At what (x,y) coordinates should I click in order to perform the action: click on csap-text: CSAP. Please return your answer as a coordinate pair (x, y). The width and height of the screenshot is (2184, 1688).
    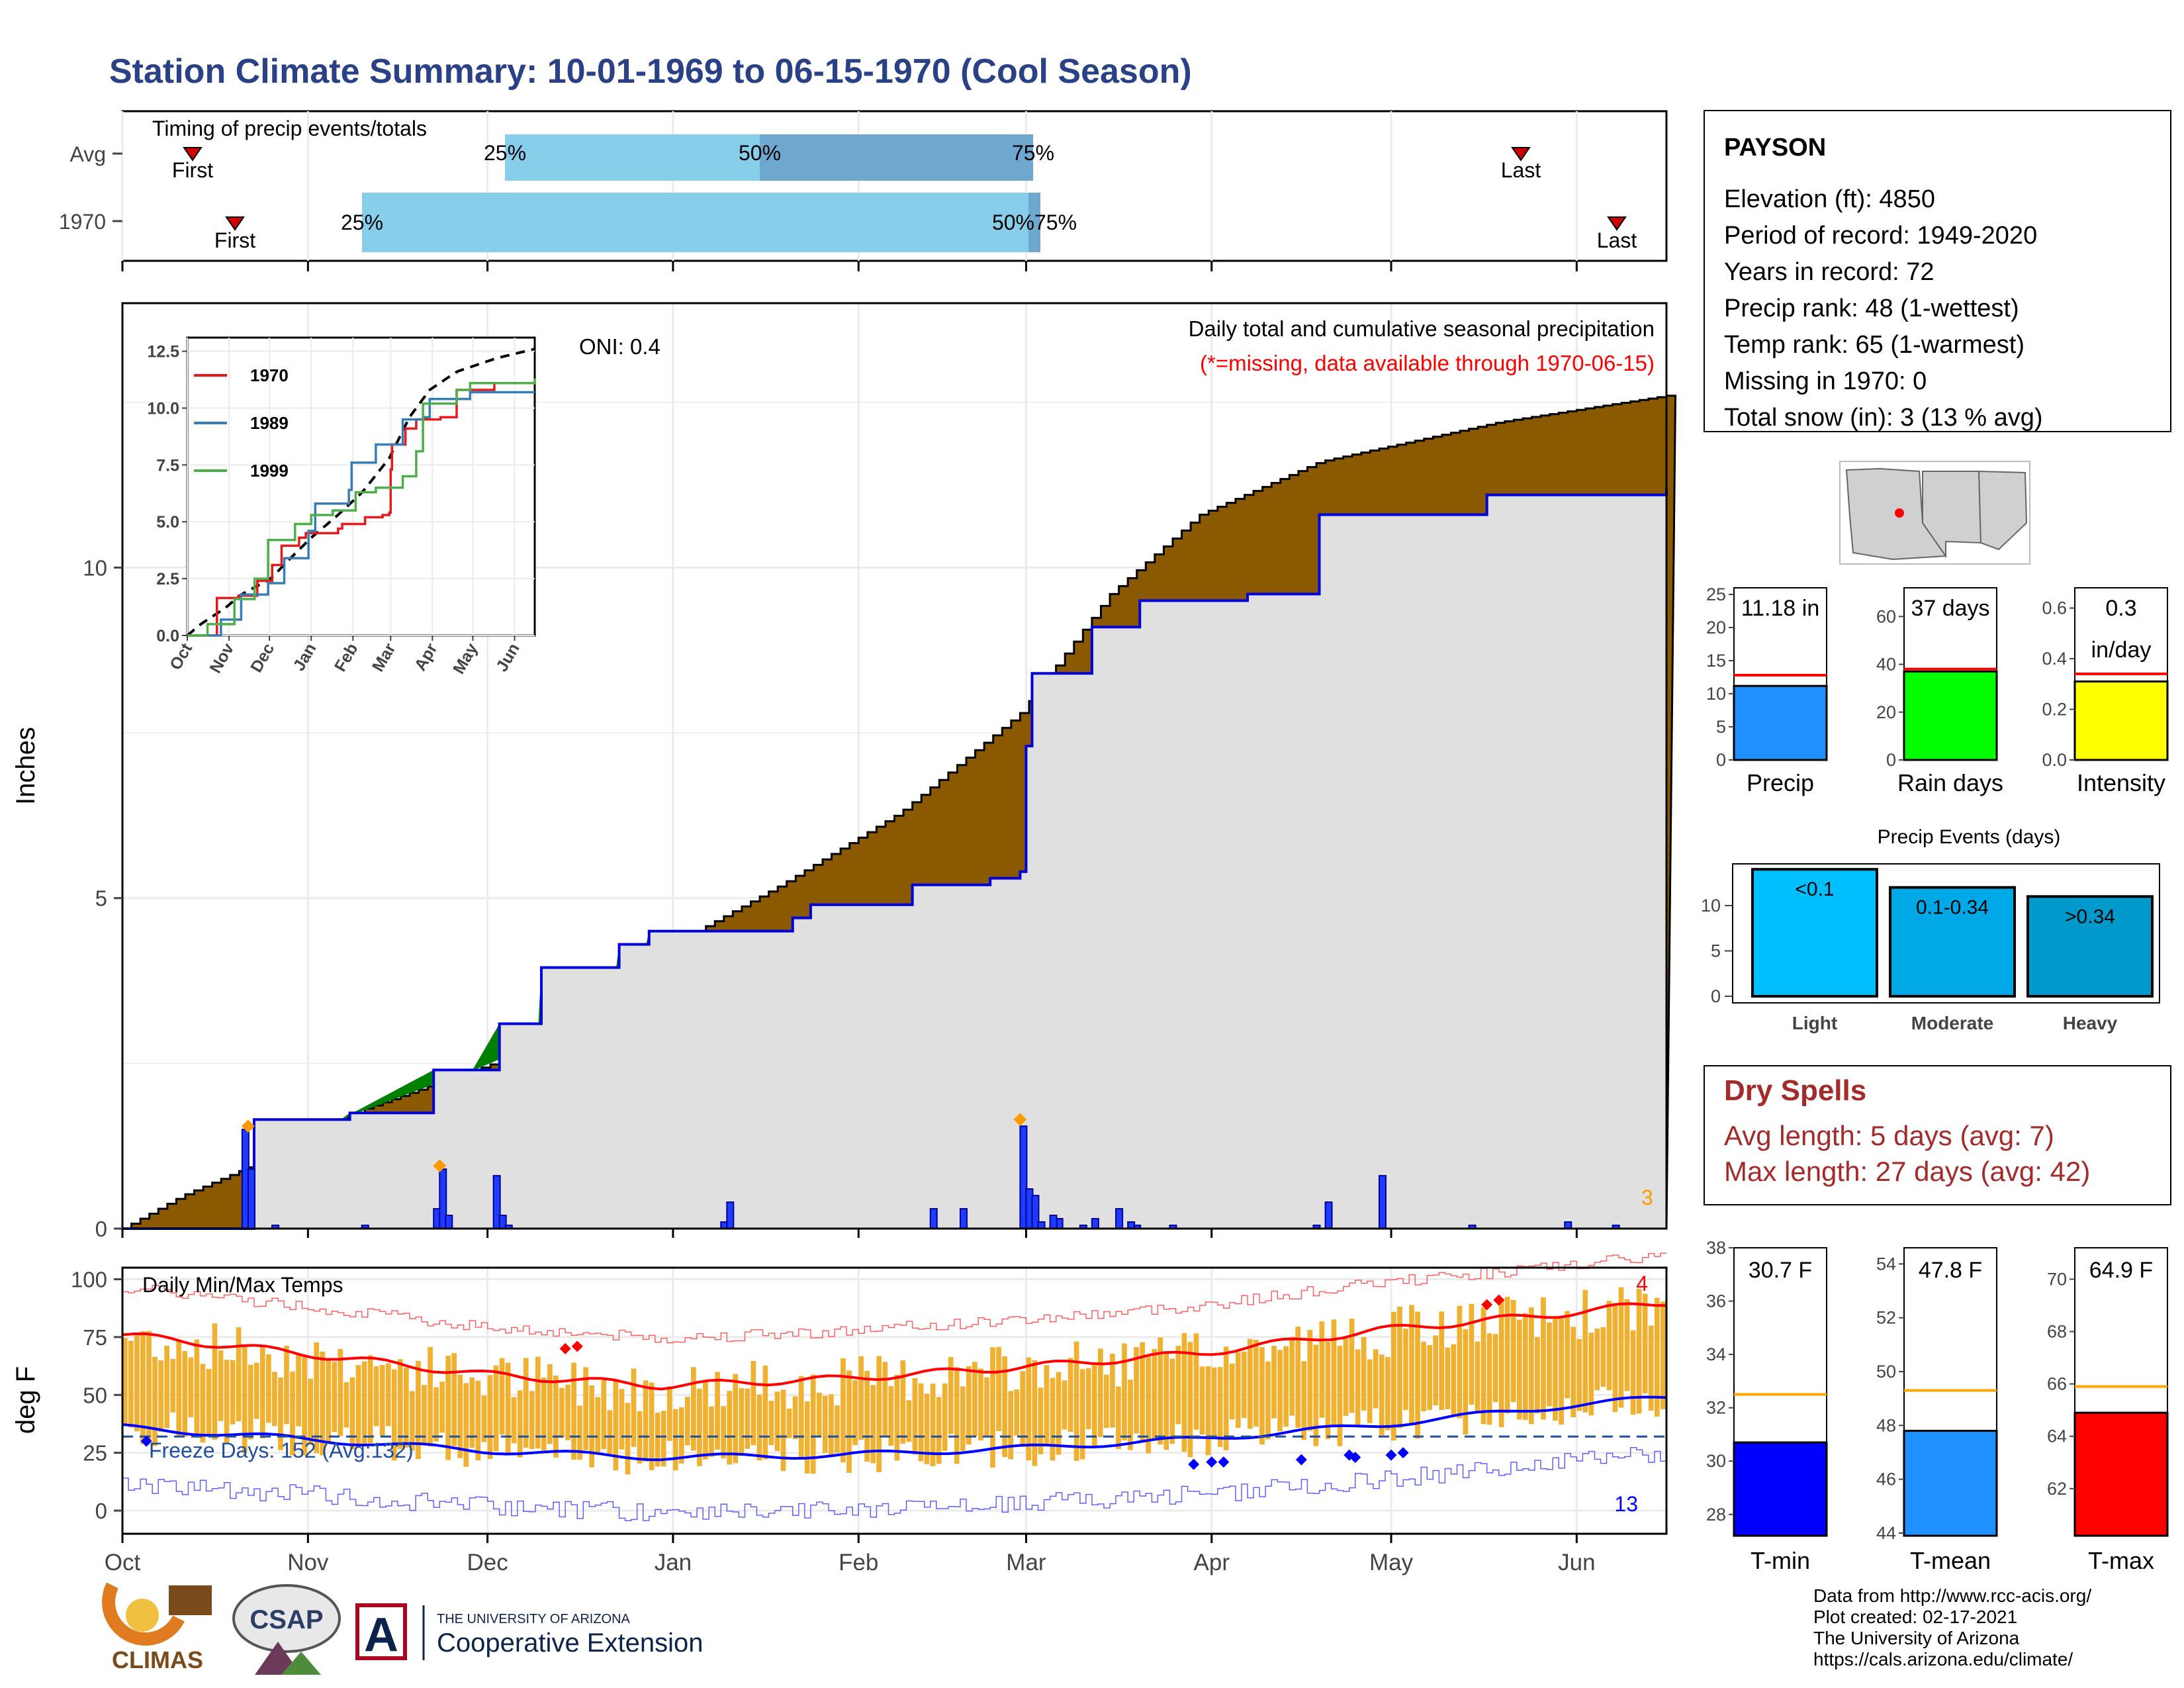
    Looking at the image, I should click on (286, 1619).